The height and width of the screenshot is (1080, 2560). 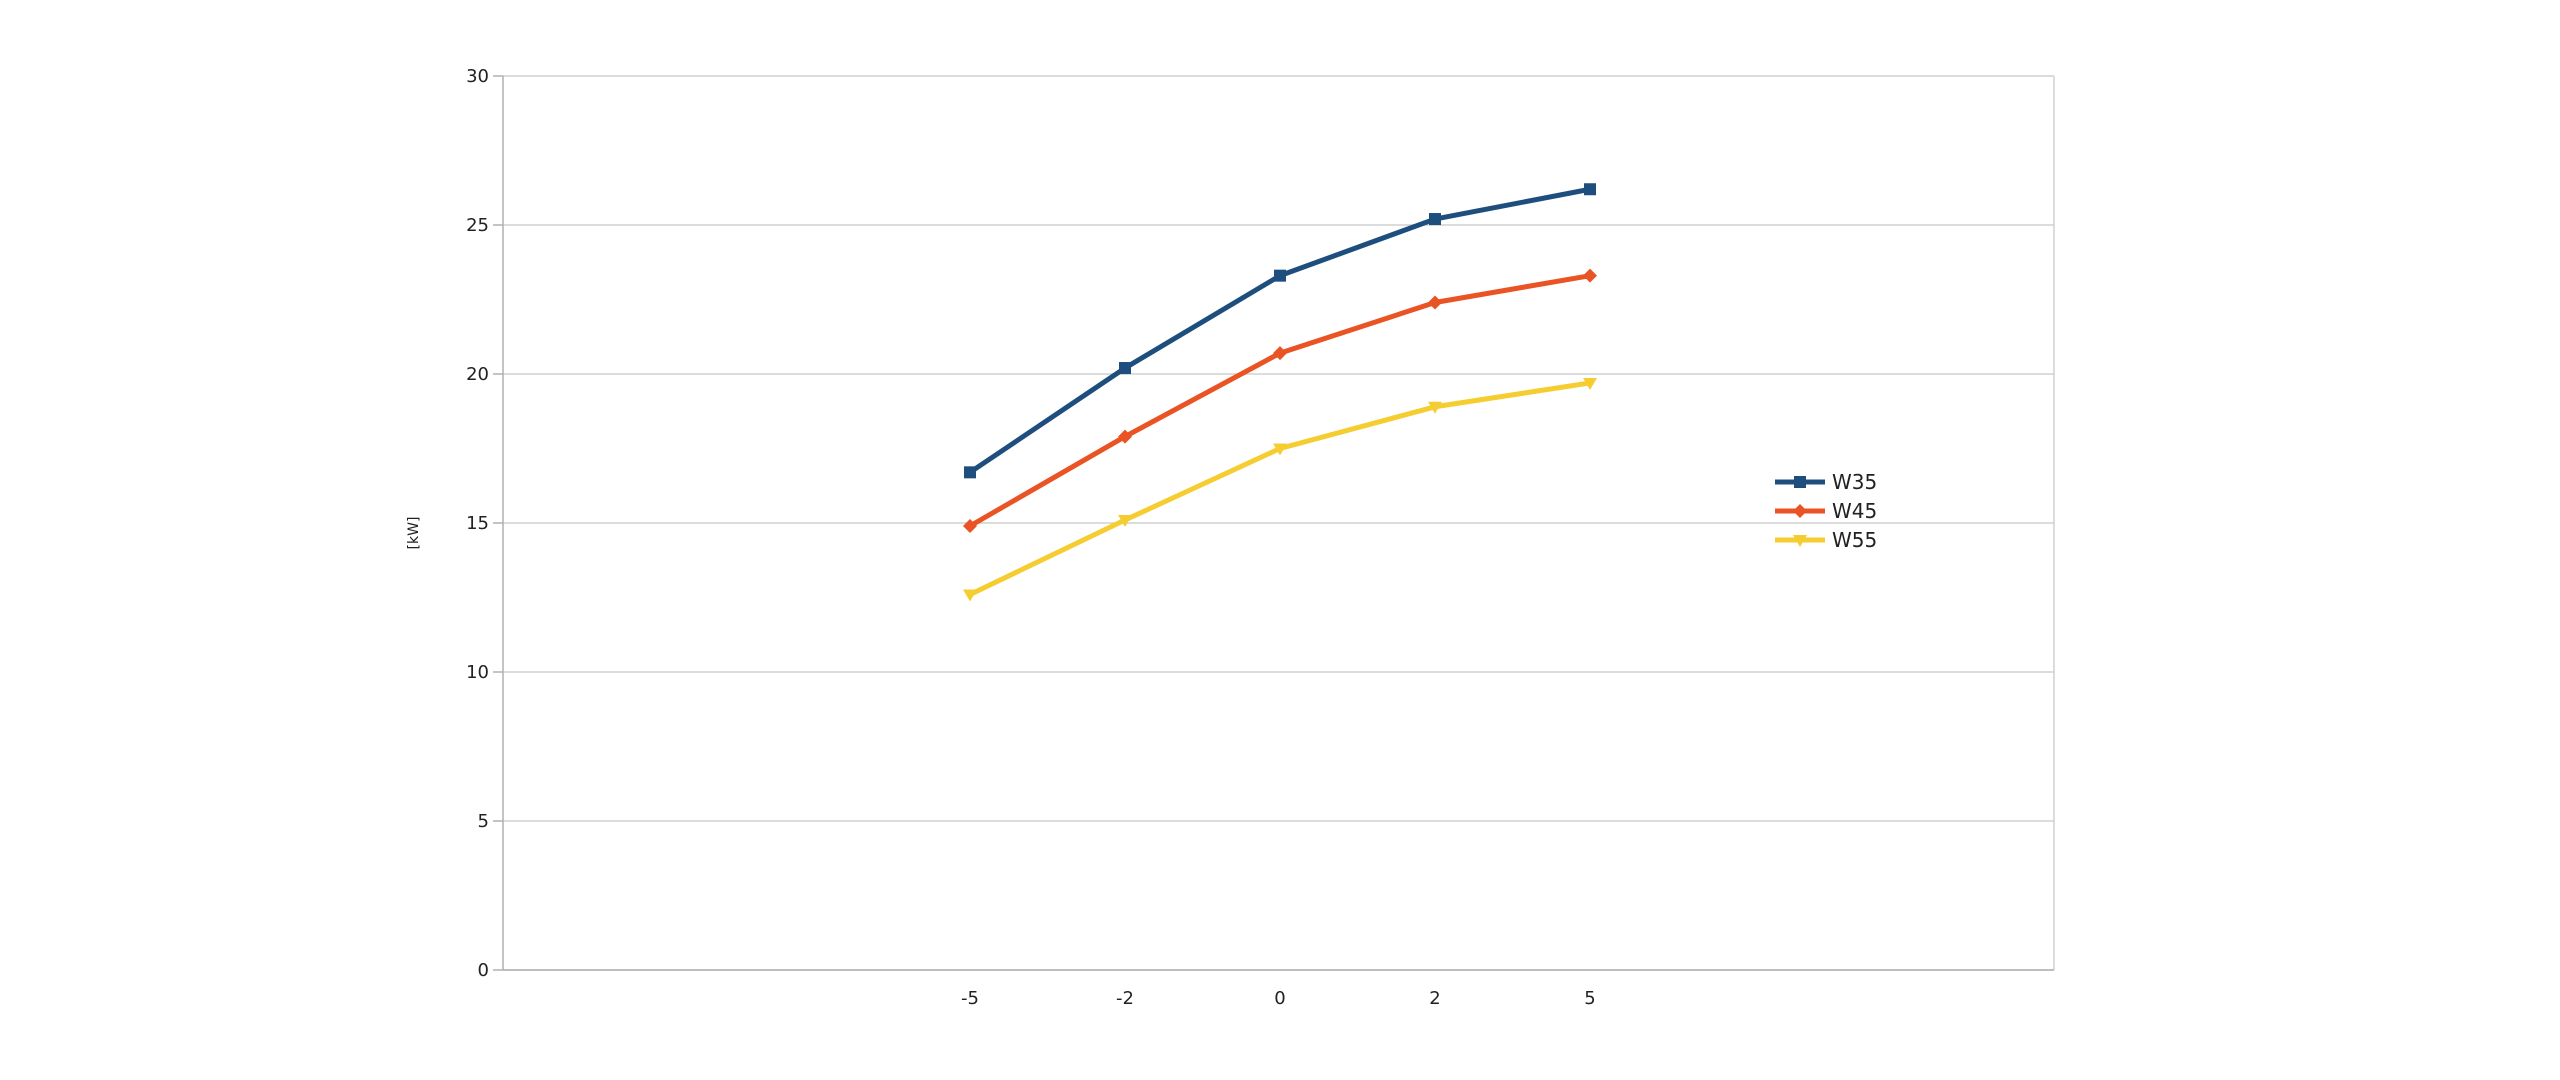 I want to click on series-w45, so click(x=1280, y=400).